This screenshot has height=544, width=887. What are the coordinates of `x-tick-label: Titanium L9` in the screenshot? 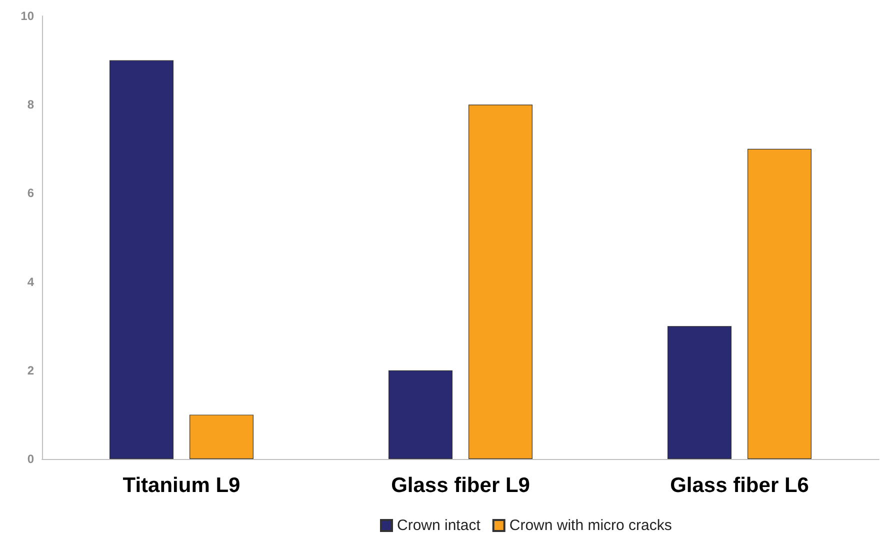 It's located at (181, 485).